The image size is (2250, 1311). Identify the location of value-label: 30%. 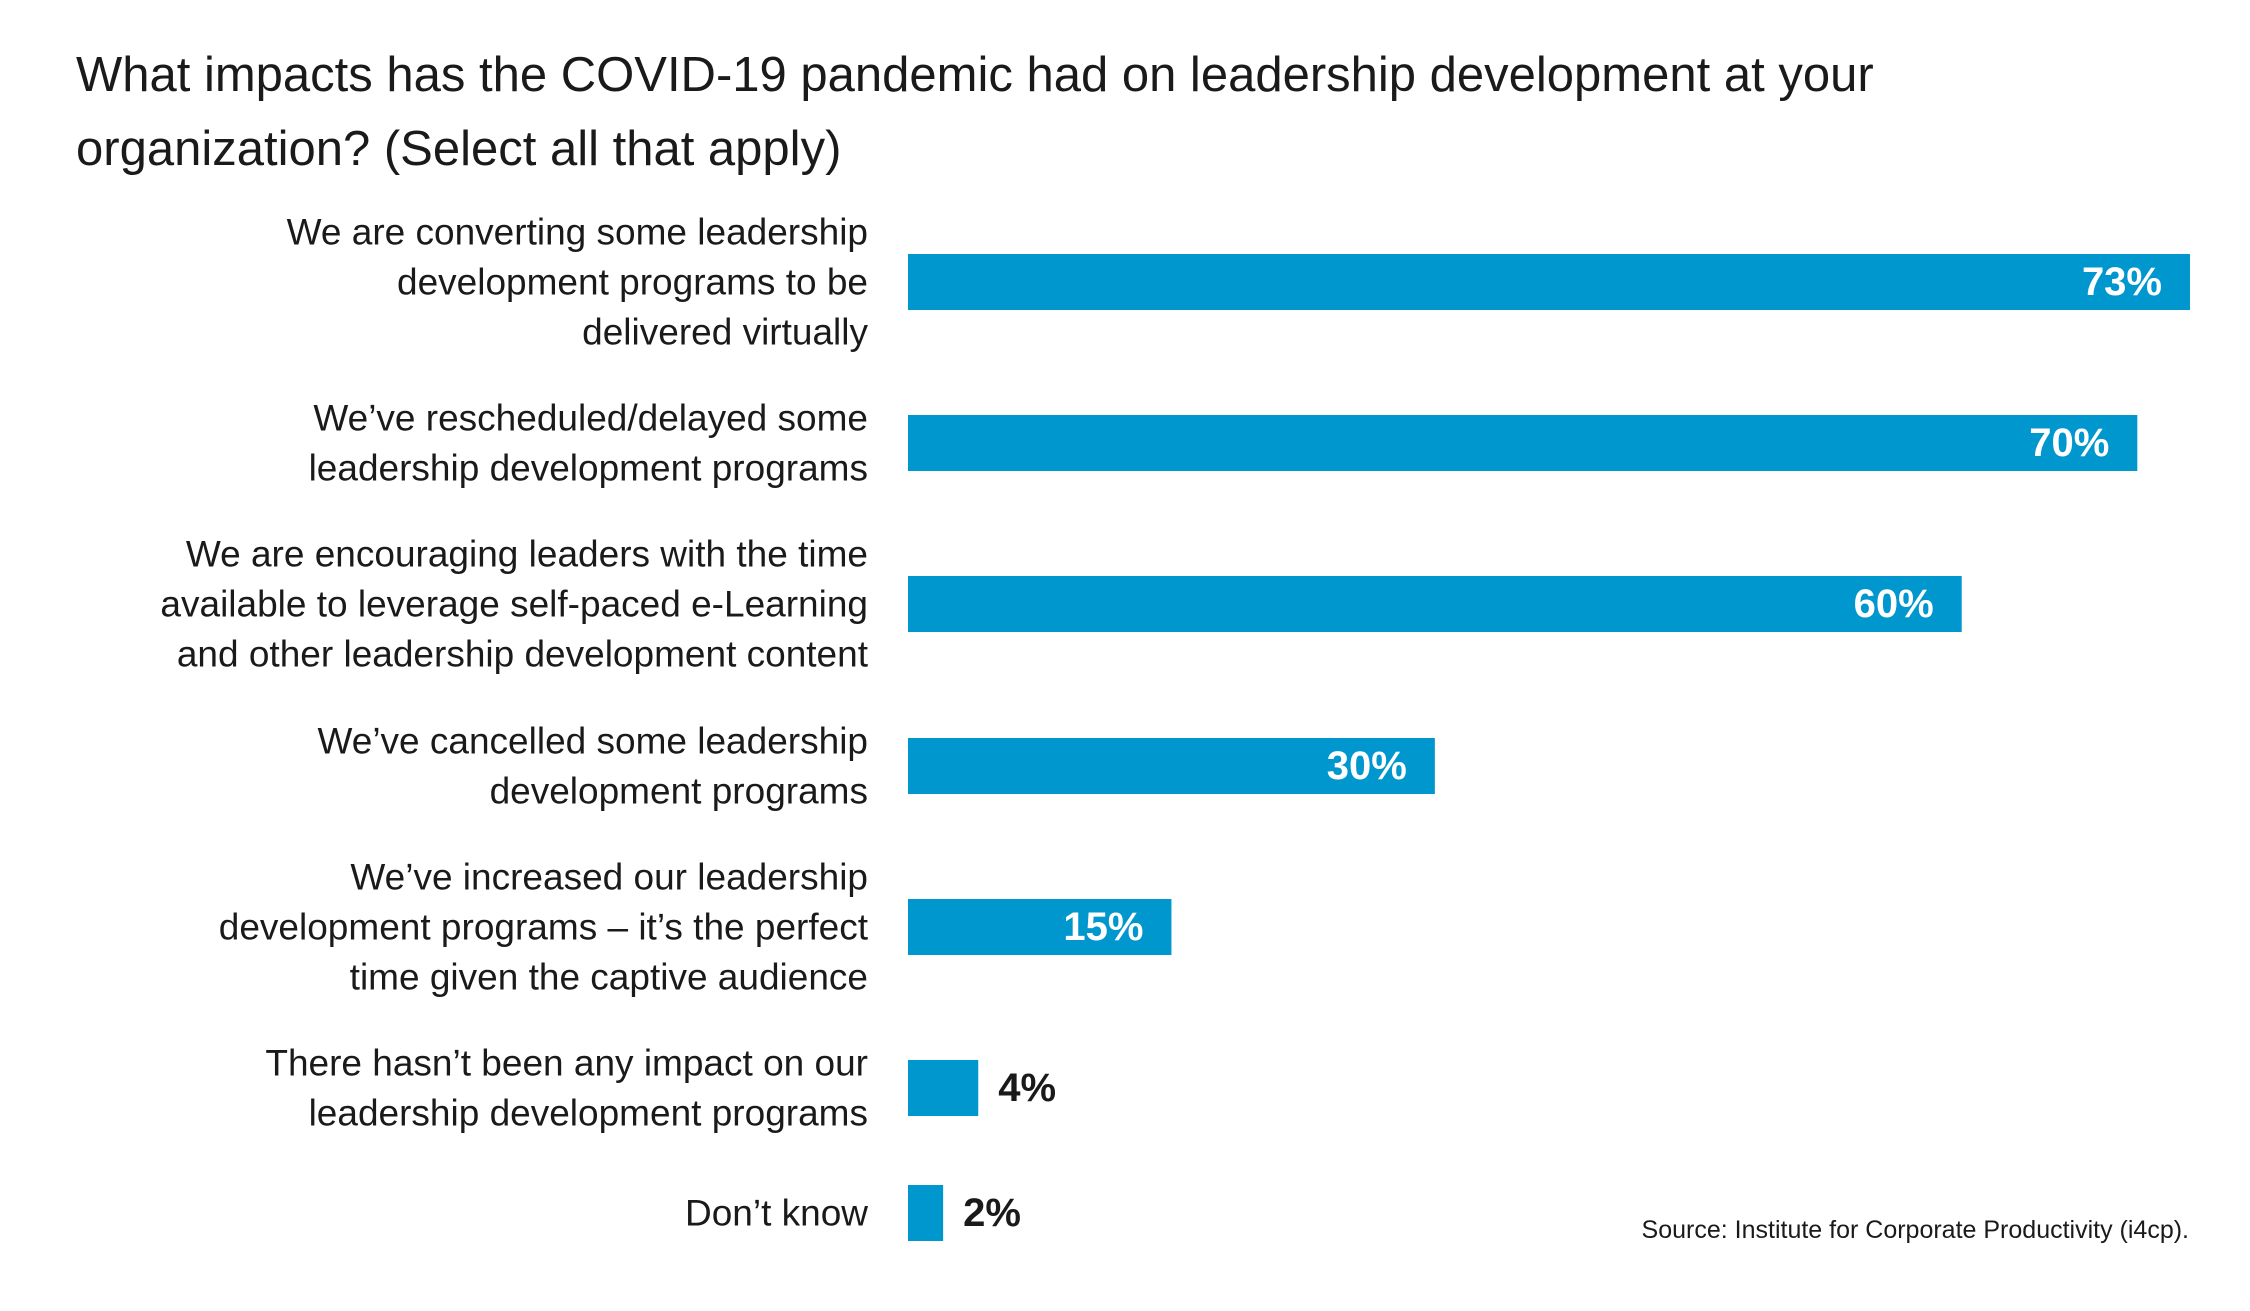
(1367, 766).